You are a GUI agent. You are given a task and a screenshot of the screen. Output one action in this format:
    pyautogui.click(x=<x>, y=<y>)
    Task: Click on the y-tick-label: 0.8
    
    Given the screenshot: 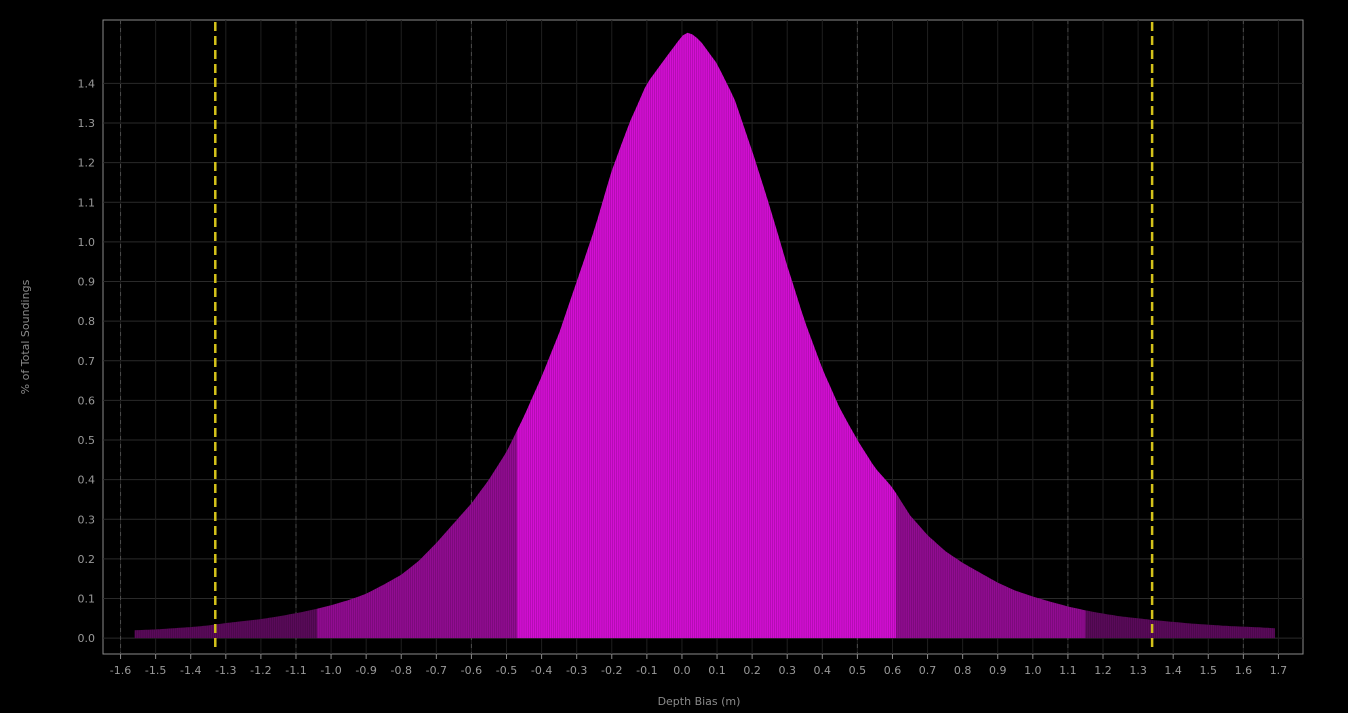 What is the action you would take?
    pyautogui.click(x=87, y=321)
    